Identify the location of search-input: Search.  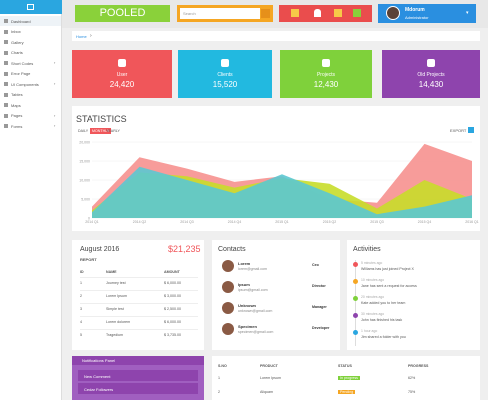
(220, 13).